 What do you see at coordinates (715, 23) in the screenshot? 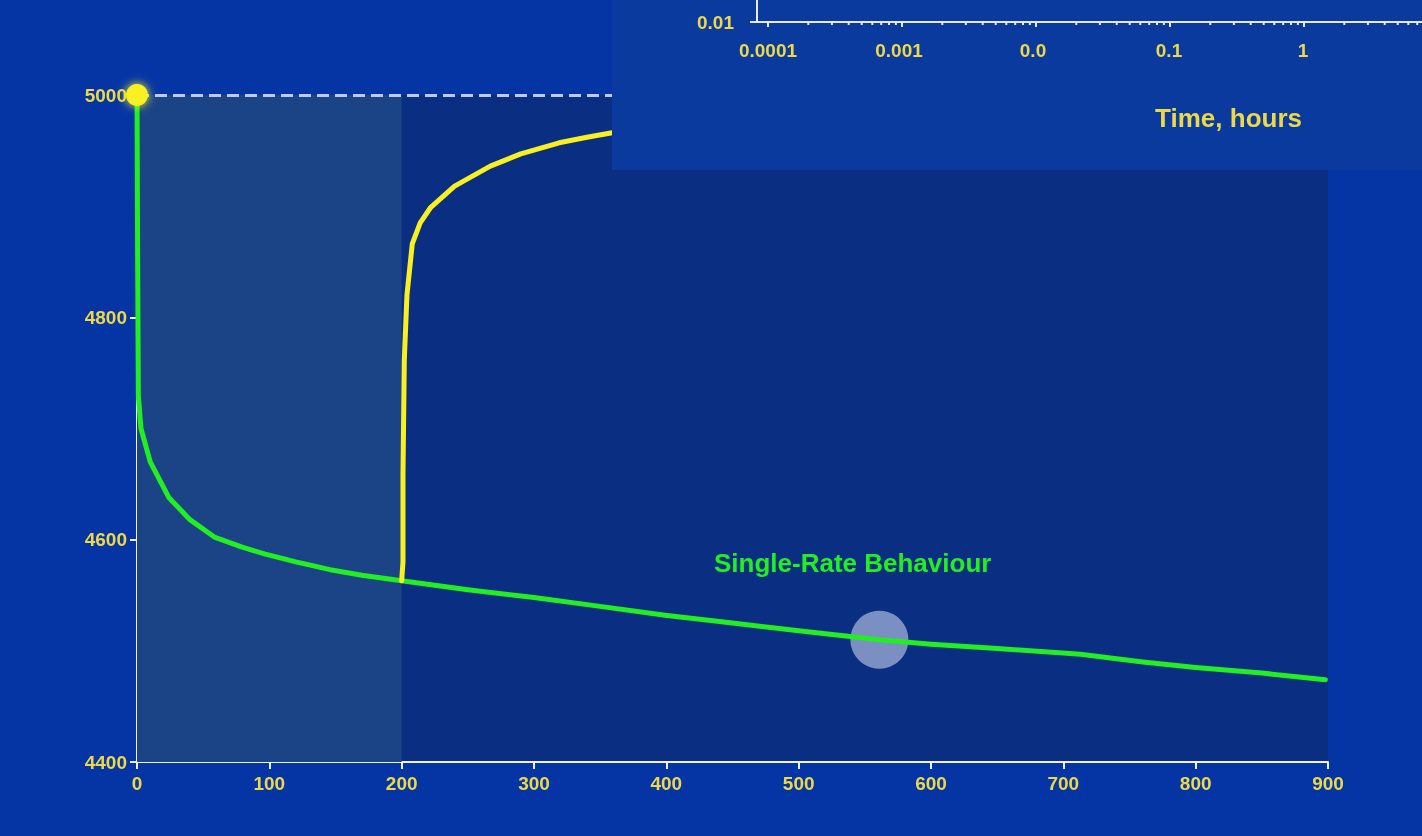
I see `text: 0.01` at bounding box center [715, 23].